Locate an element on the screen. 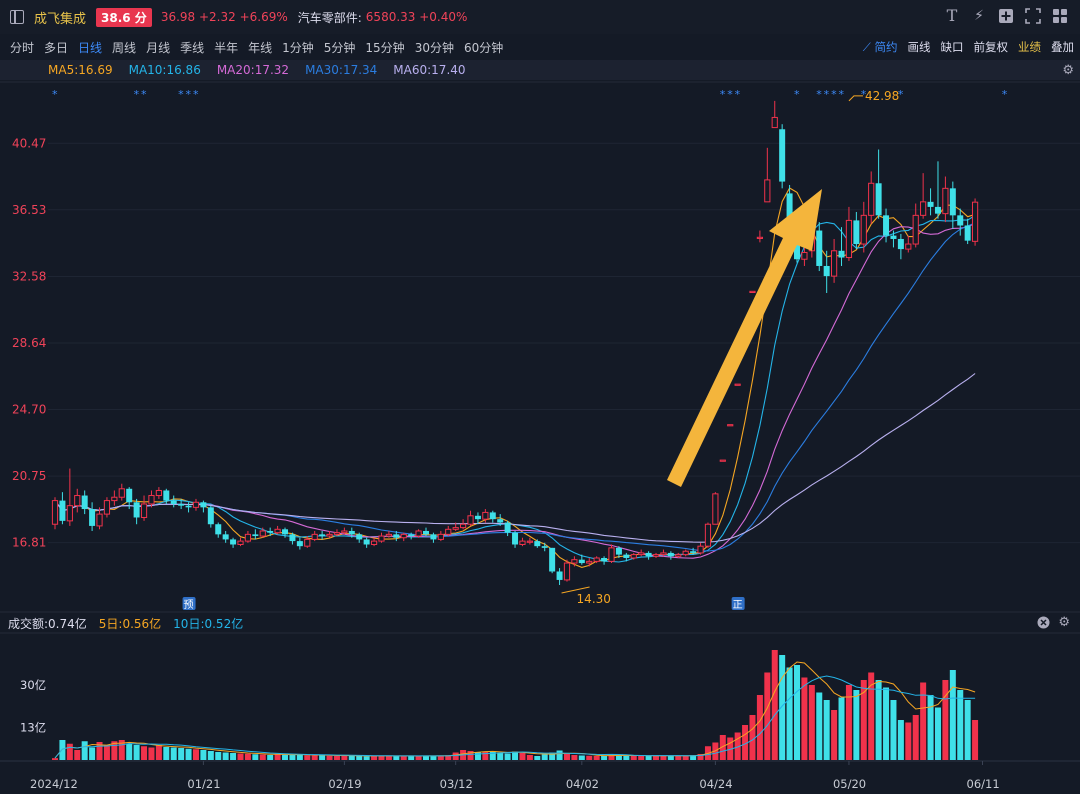  tool-3: 前复权 is located at coordinates (991, 47).